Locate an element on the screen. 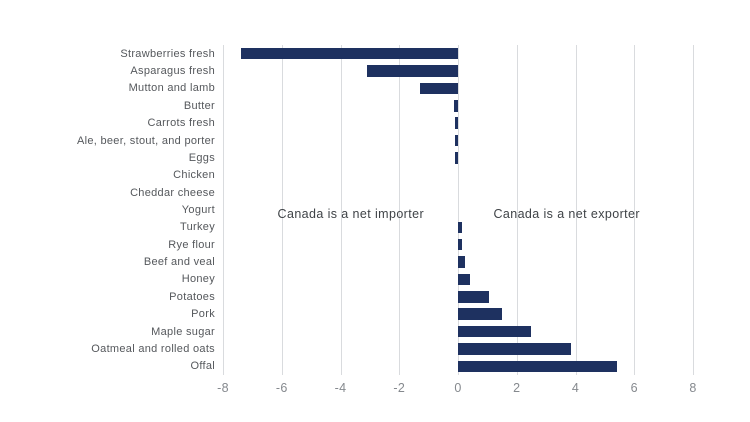 Image resolution: width=750 pixels, height=422 pixels. category-label-rye-flour: Rye flour is located at coordinates (191, 244).